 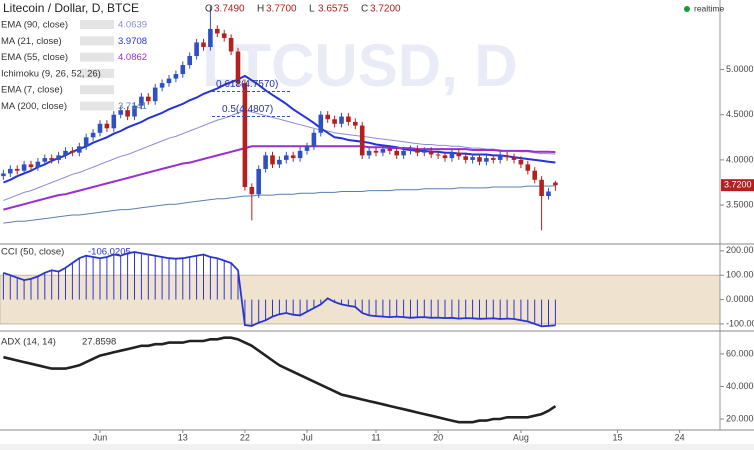 What do you see at coordinates (740, 386) in the screenshot?
I see `y-tick-label: 40.0000` at bounding box center [740, 386].